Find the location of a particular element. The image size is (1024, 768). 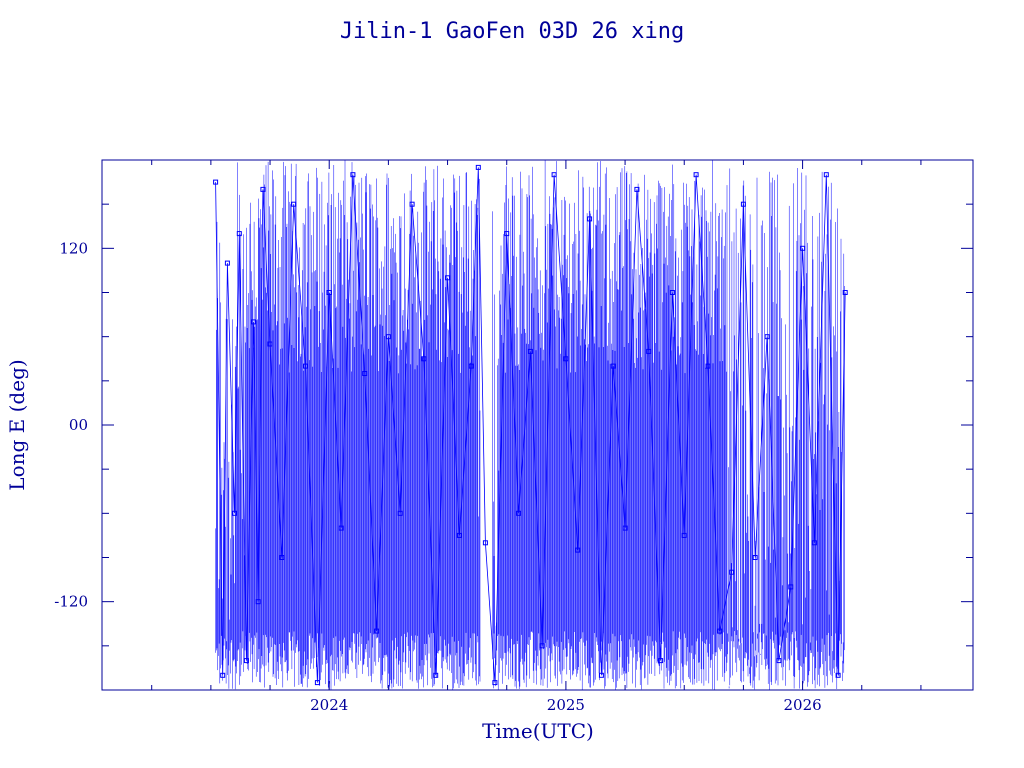

y-axis-label: Long E (deg) is located at coordinates (17, 424).